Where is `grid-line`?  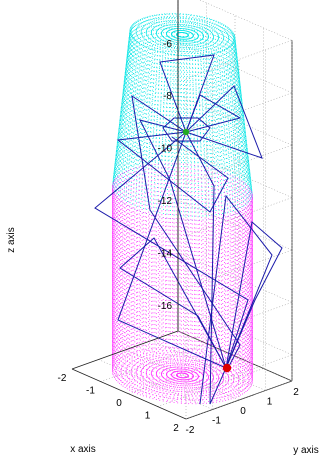
grid-line is located at coordinates (239, 269).